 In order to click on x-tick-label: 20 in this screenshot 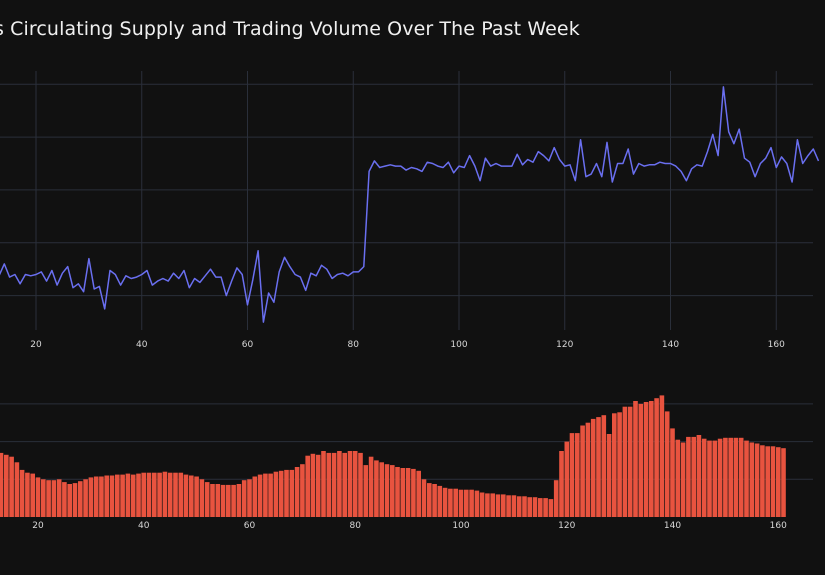, I will do `click(38, 526)`.